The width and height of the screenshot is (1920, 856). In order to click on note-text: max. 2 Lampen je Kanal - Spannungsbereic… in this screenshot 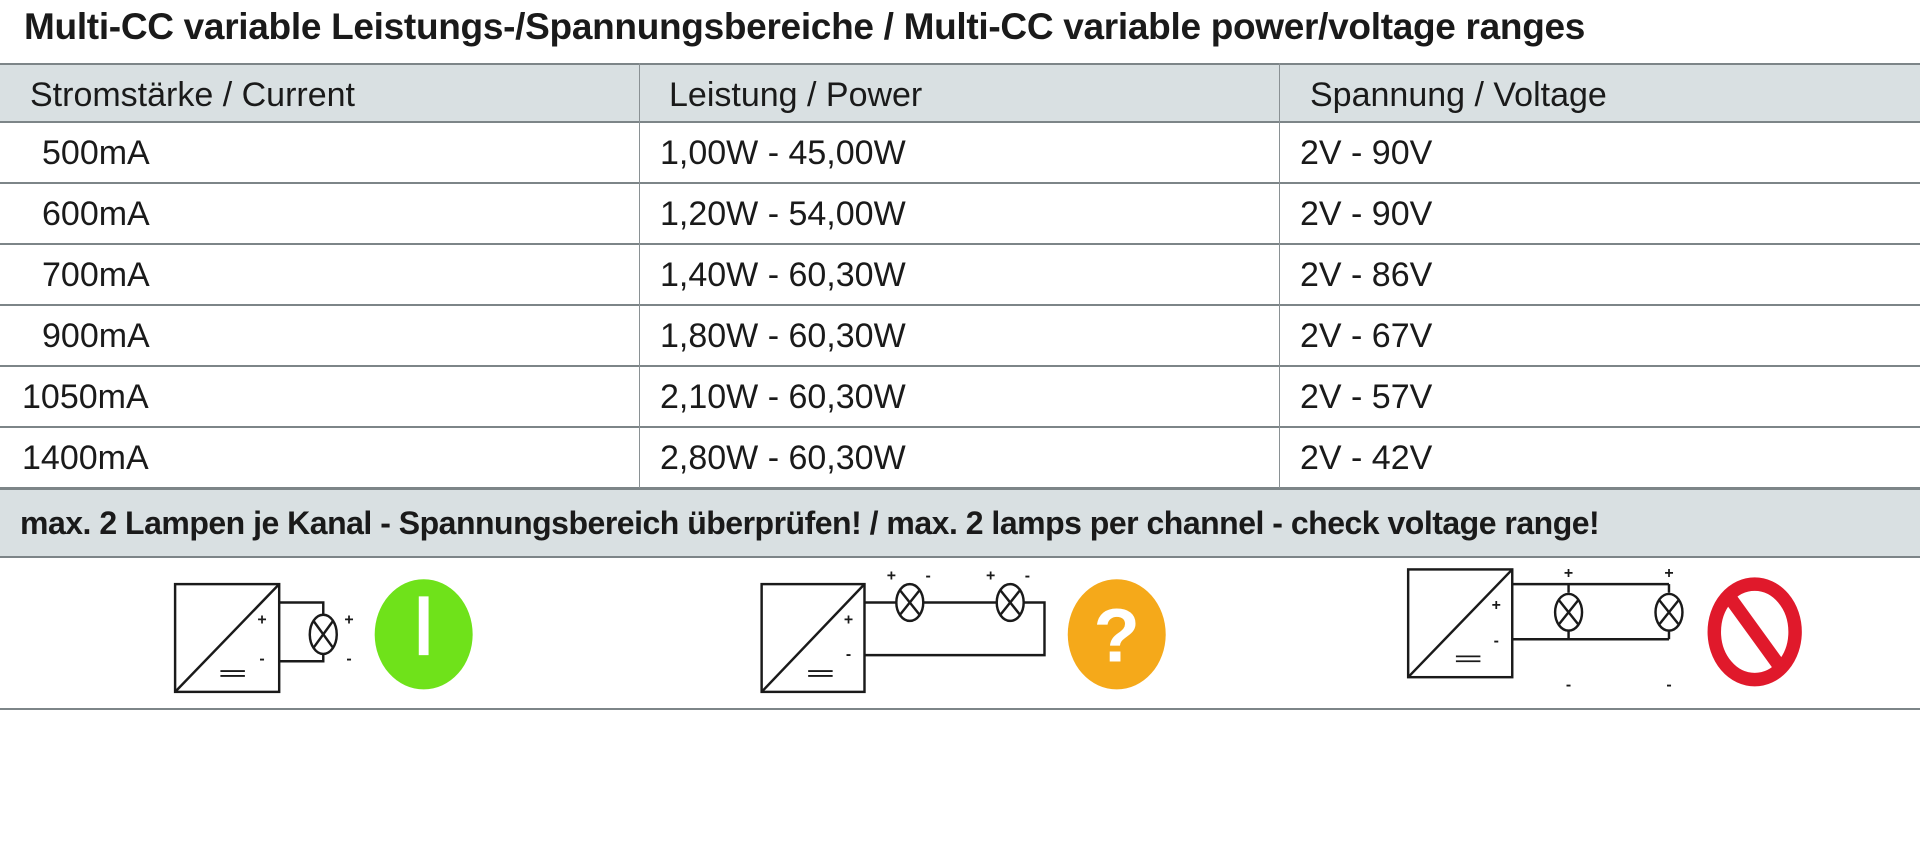, I will do `click(810, 523)`.